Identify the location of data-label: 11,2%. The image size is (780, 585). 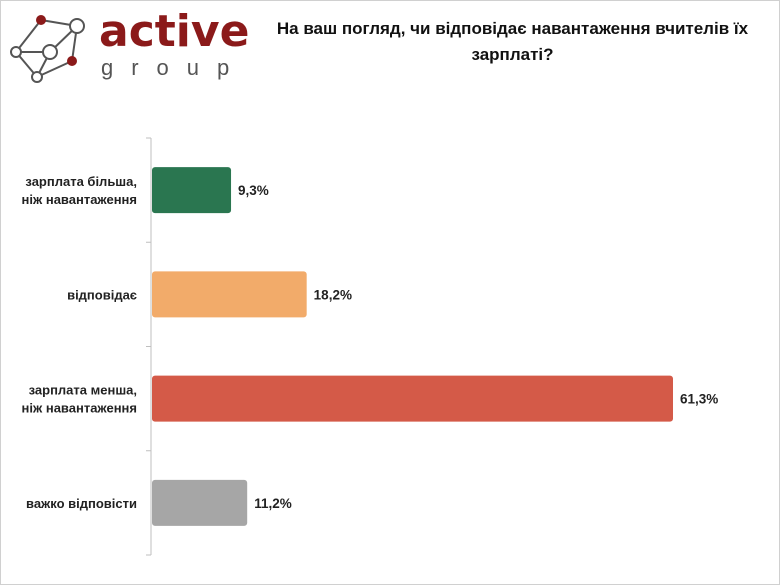
(273, 503).